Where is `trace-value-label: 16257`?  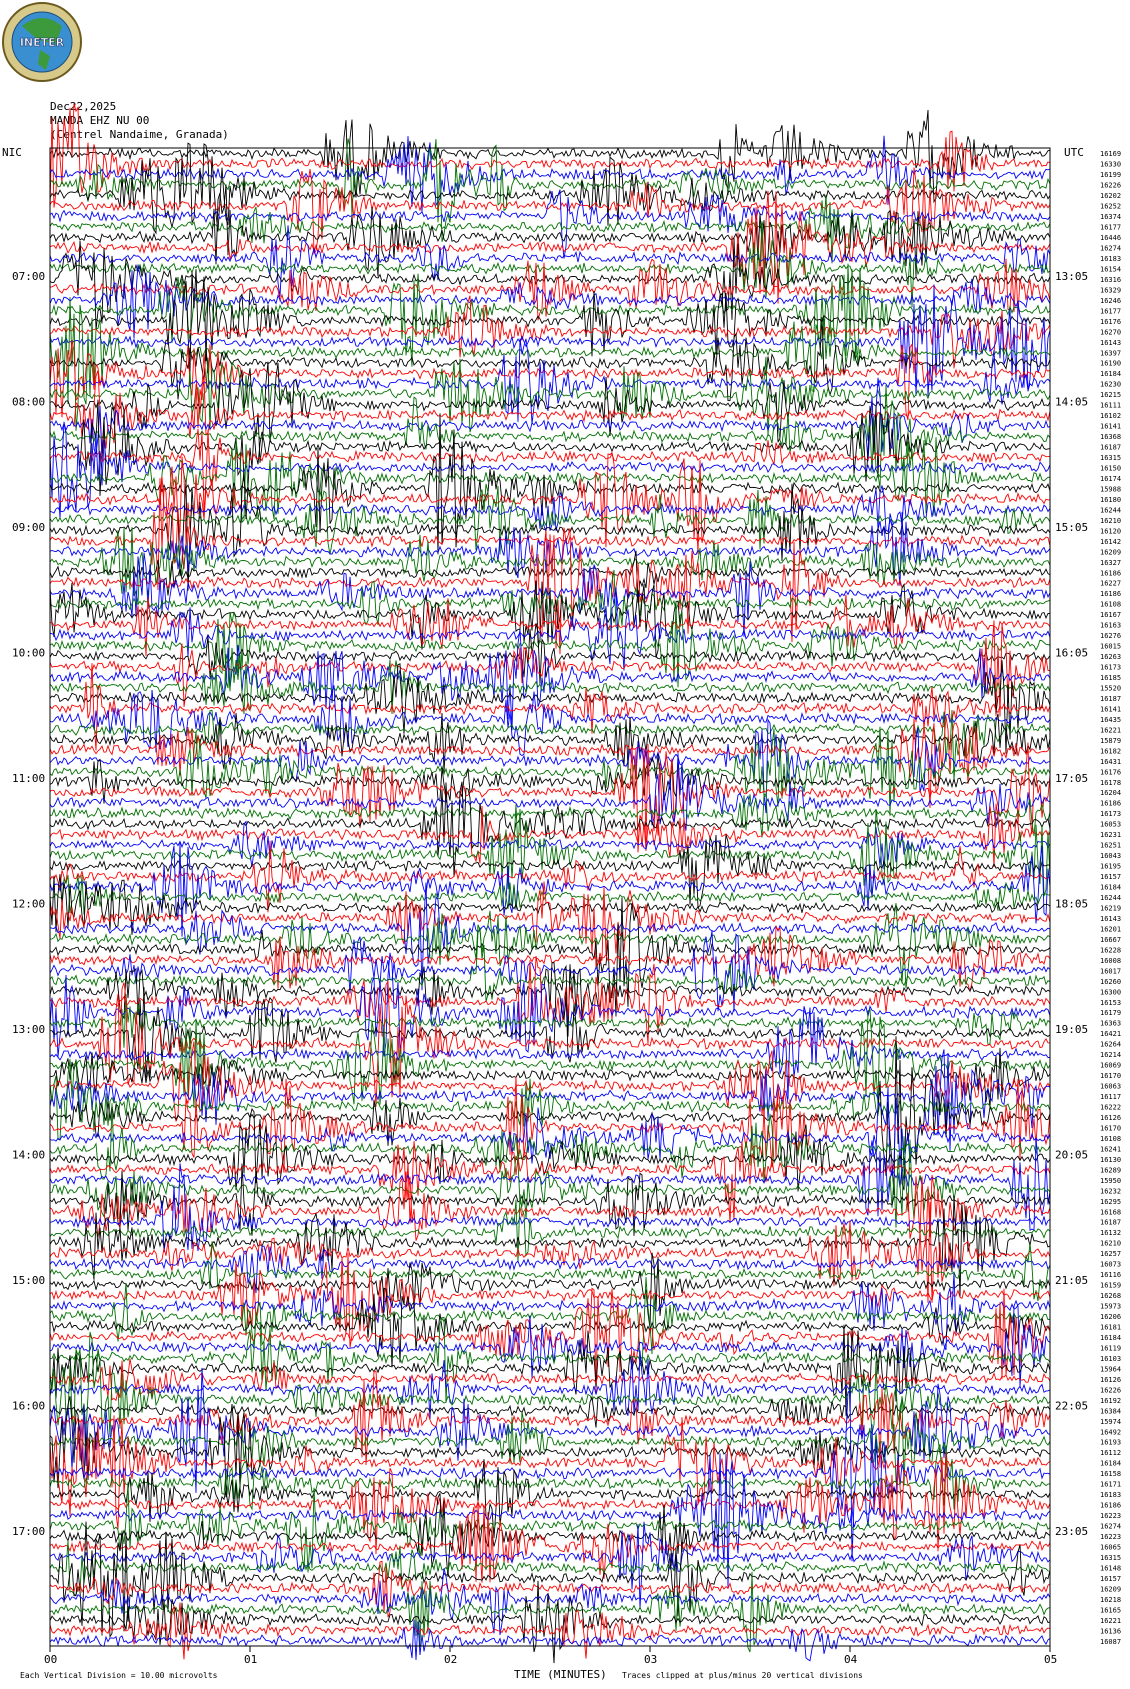
trace-value-label: 16257 is located at coordinates (1110, 1254).